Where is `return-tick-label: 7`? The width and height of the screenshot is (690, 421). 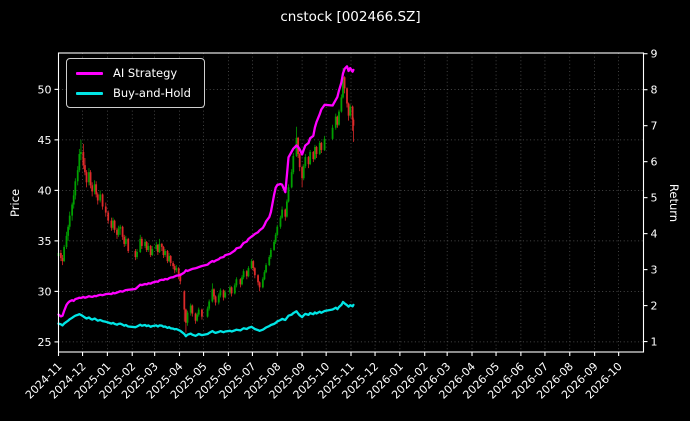 return-tick-label: 7 is located at coordinates (654, 126).